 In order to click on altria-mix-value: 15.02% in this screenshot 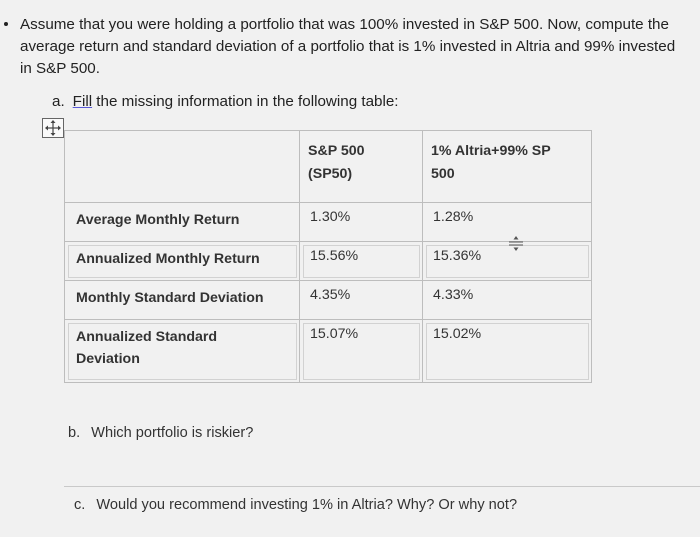, I will do `click(457, 334)`.